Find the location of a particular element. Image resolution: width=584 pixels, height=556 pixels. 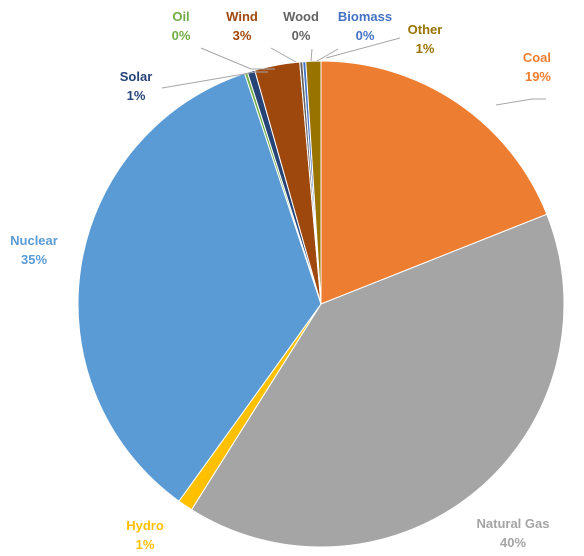

data-label-wind: Wind 3% is located at coordinates (242, 26).